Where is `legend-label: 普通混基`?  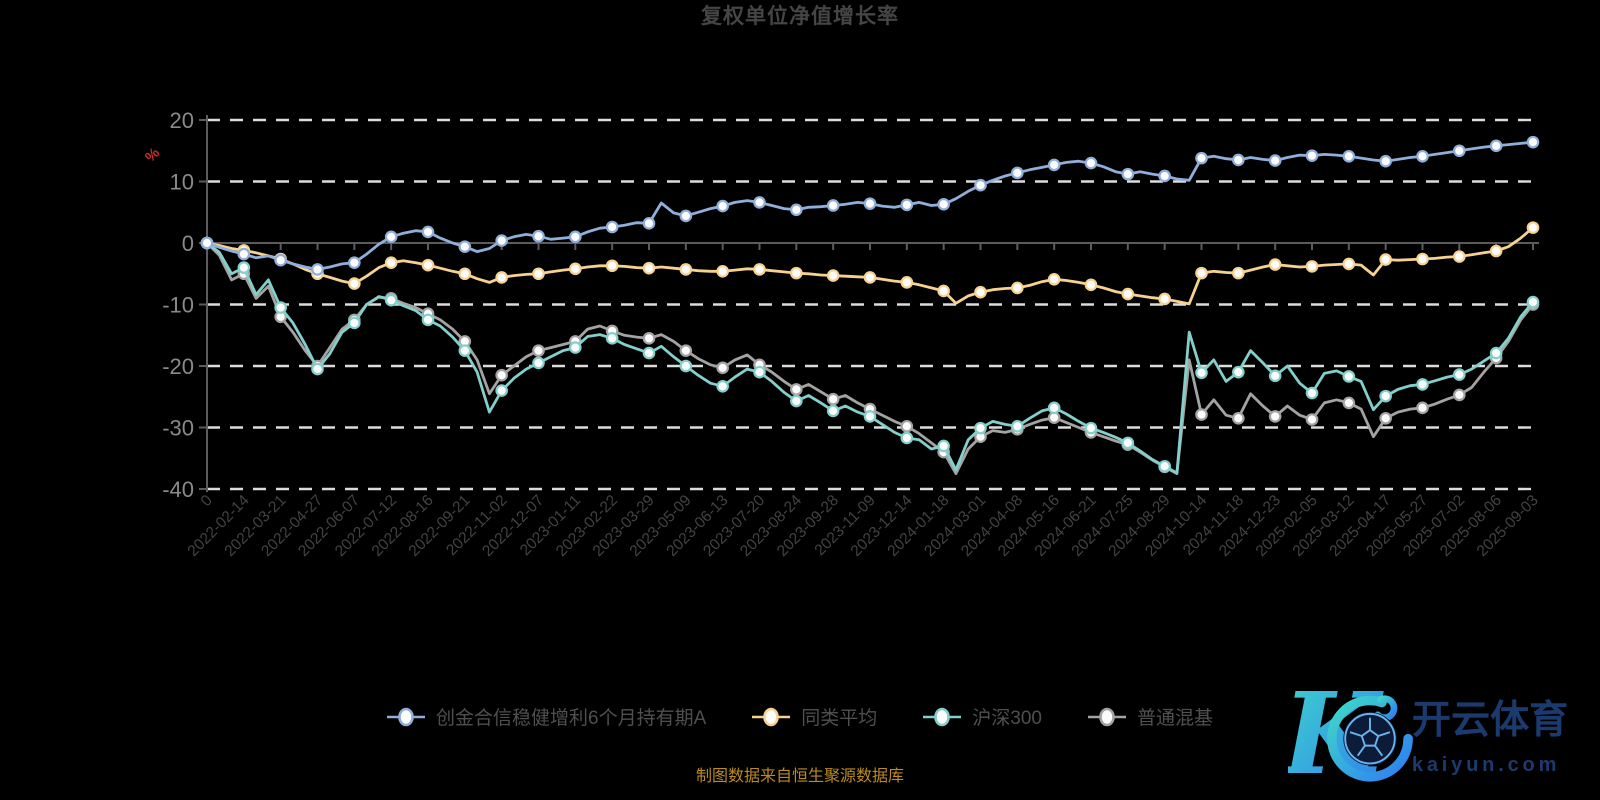
legend-label: 普通混基 is located at coordinates (1174, 718).